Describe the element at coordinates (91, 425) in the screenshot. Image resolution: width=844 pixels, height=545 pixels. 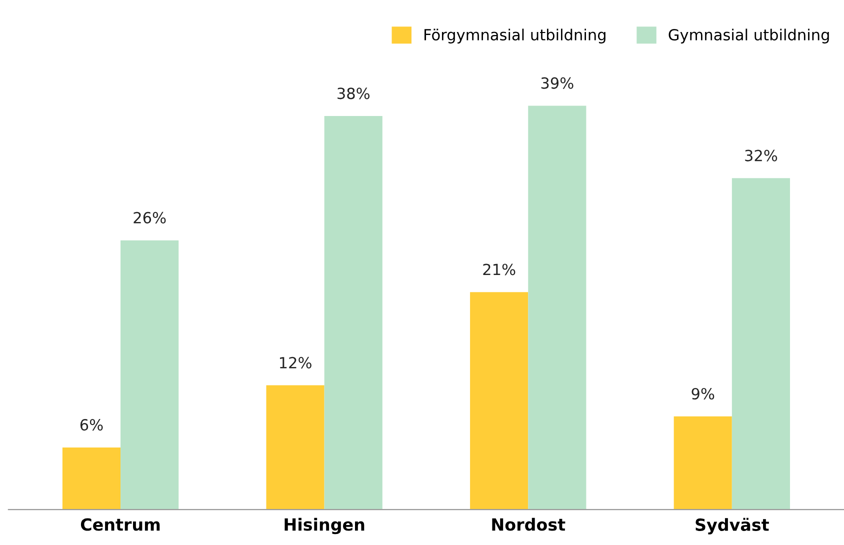
I see `data-label: 6%` at that location.